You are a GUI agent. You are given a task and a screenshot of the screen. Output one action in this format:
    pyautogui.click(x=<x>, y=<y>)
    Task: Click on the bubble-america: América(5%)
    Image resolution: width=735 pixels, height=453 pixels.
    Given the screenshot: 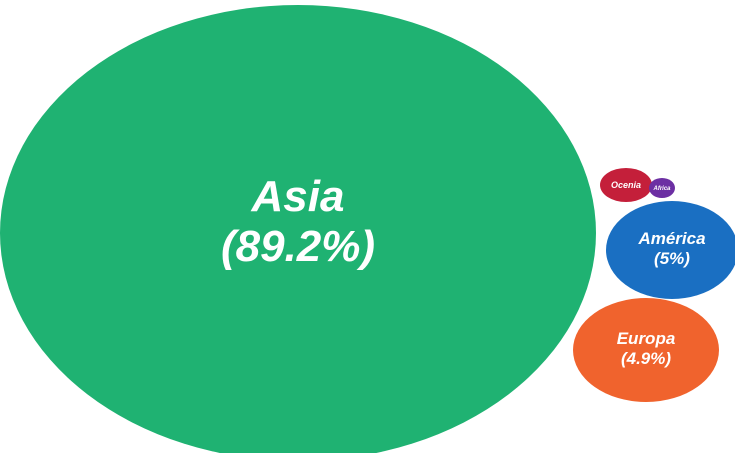 What is the action you would take?
    pyautogui.click(x=670, y=250)
    